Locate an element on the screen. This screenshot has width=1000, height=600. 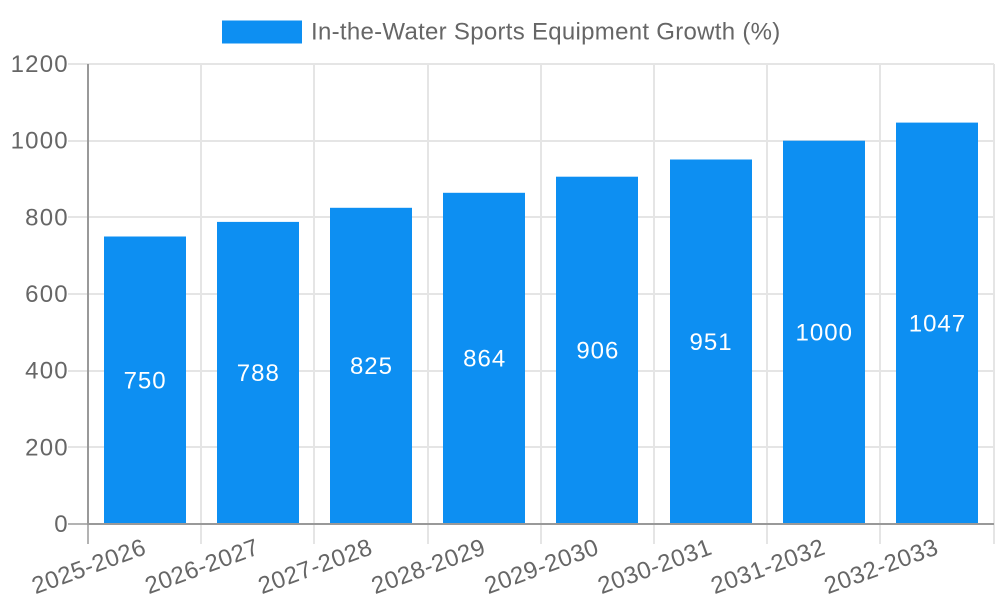
svg-text: 906 is located at coordinates (597, 351).